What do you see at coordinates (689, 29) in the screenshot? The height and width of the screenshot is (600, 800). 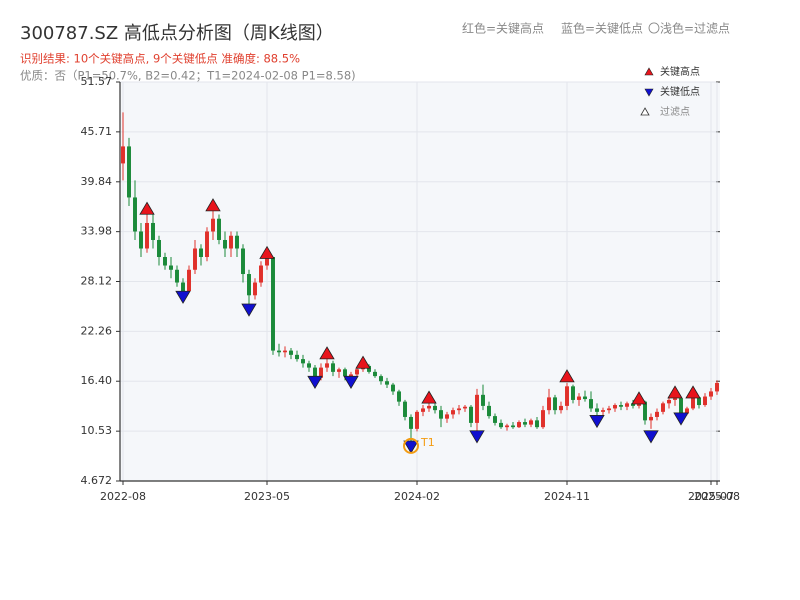 I see `header-legend: 〇浅色=过滤点` at bounding box center [689, 29].